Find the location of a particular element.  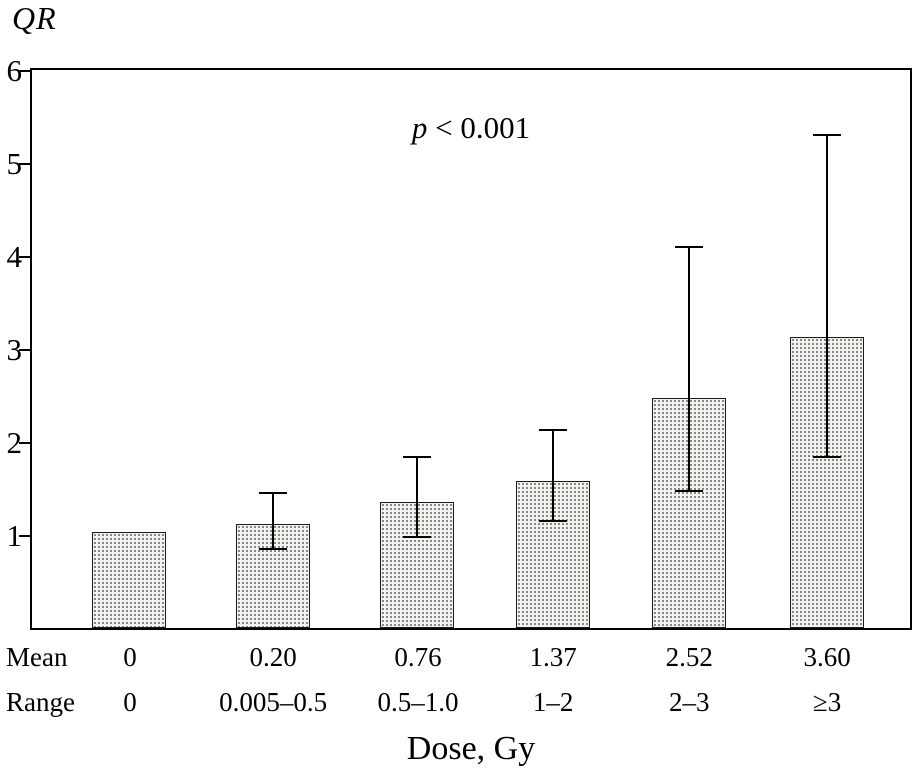

y-axis-title: QR is located at coordinates (34, 18).